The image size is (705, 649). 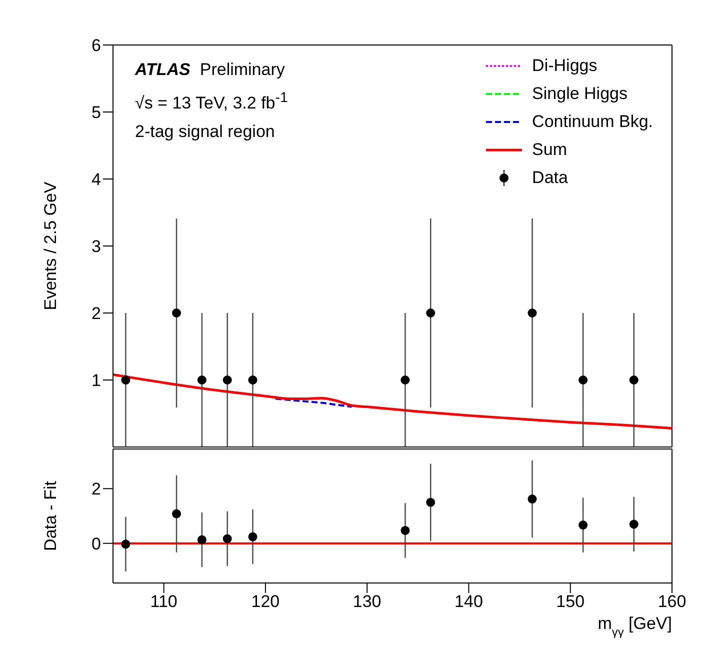 I want to click on x-tick-label: 120, so click(x=265, y=602).